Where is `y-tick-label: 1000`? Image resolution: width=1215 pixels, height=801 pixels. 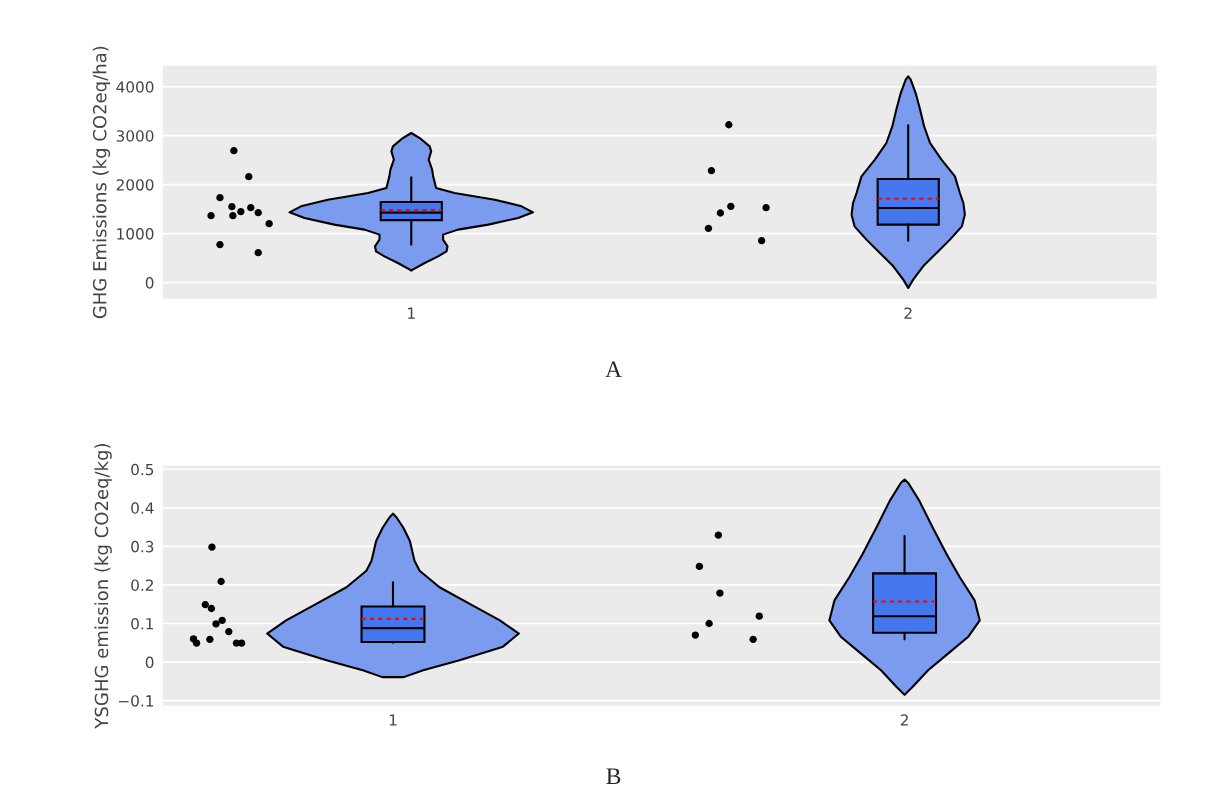 y-tick-label: 1000 is located at coordinates (135, 234).